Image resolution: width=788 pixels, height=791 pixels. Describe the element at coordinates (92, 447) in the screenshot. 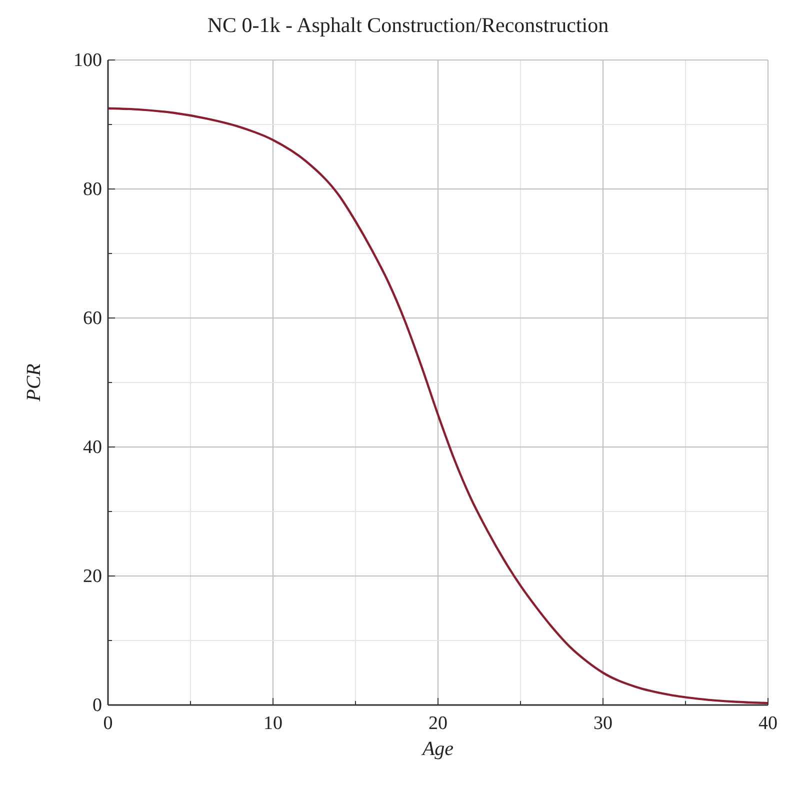

I see `y-tick-label: 40` at that location.